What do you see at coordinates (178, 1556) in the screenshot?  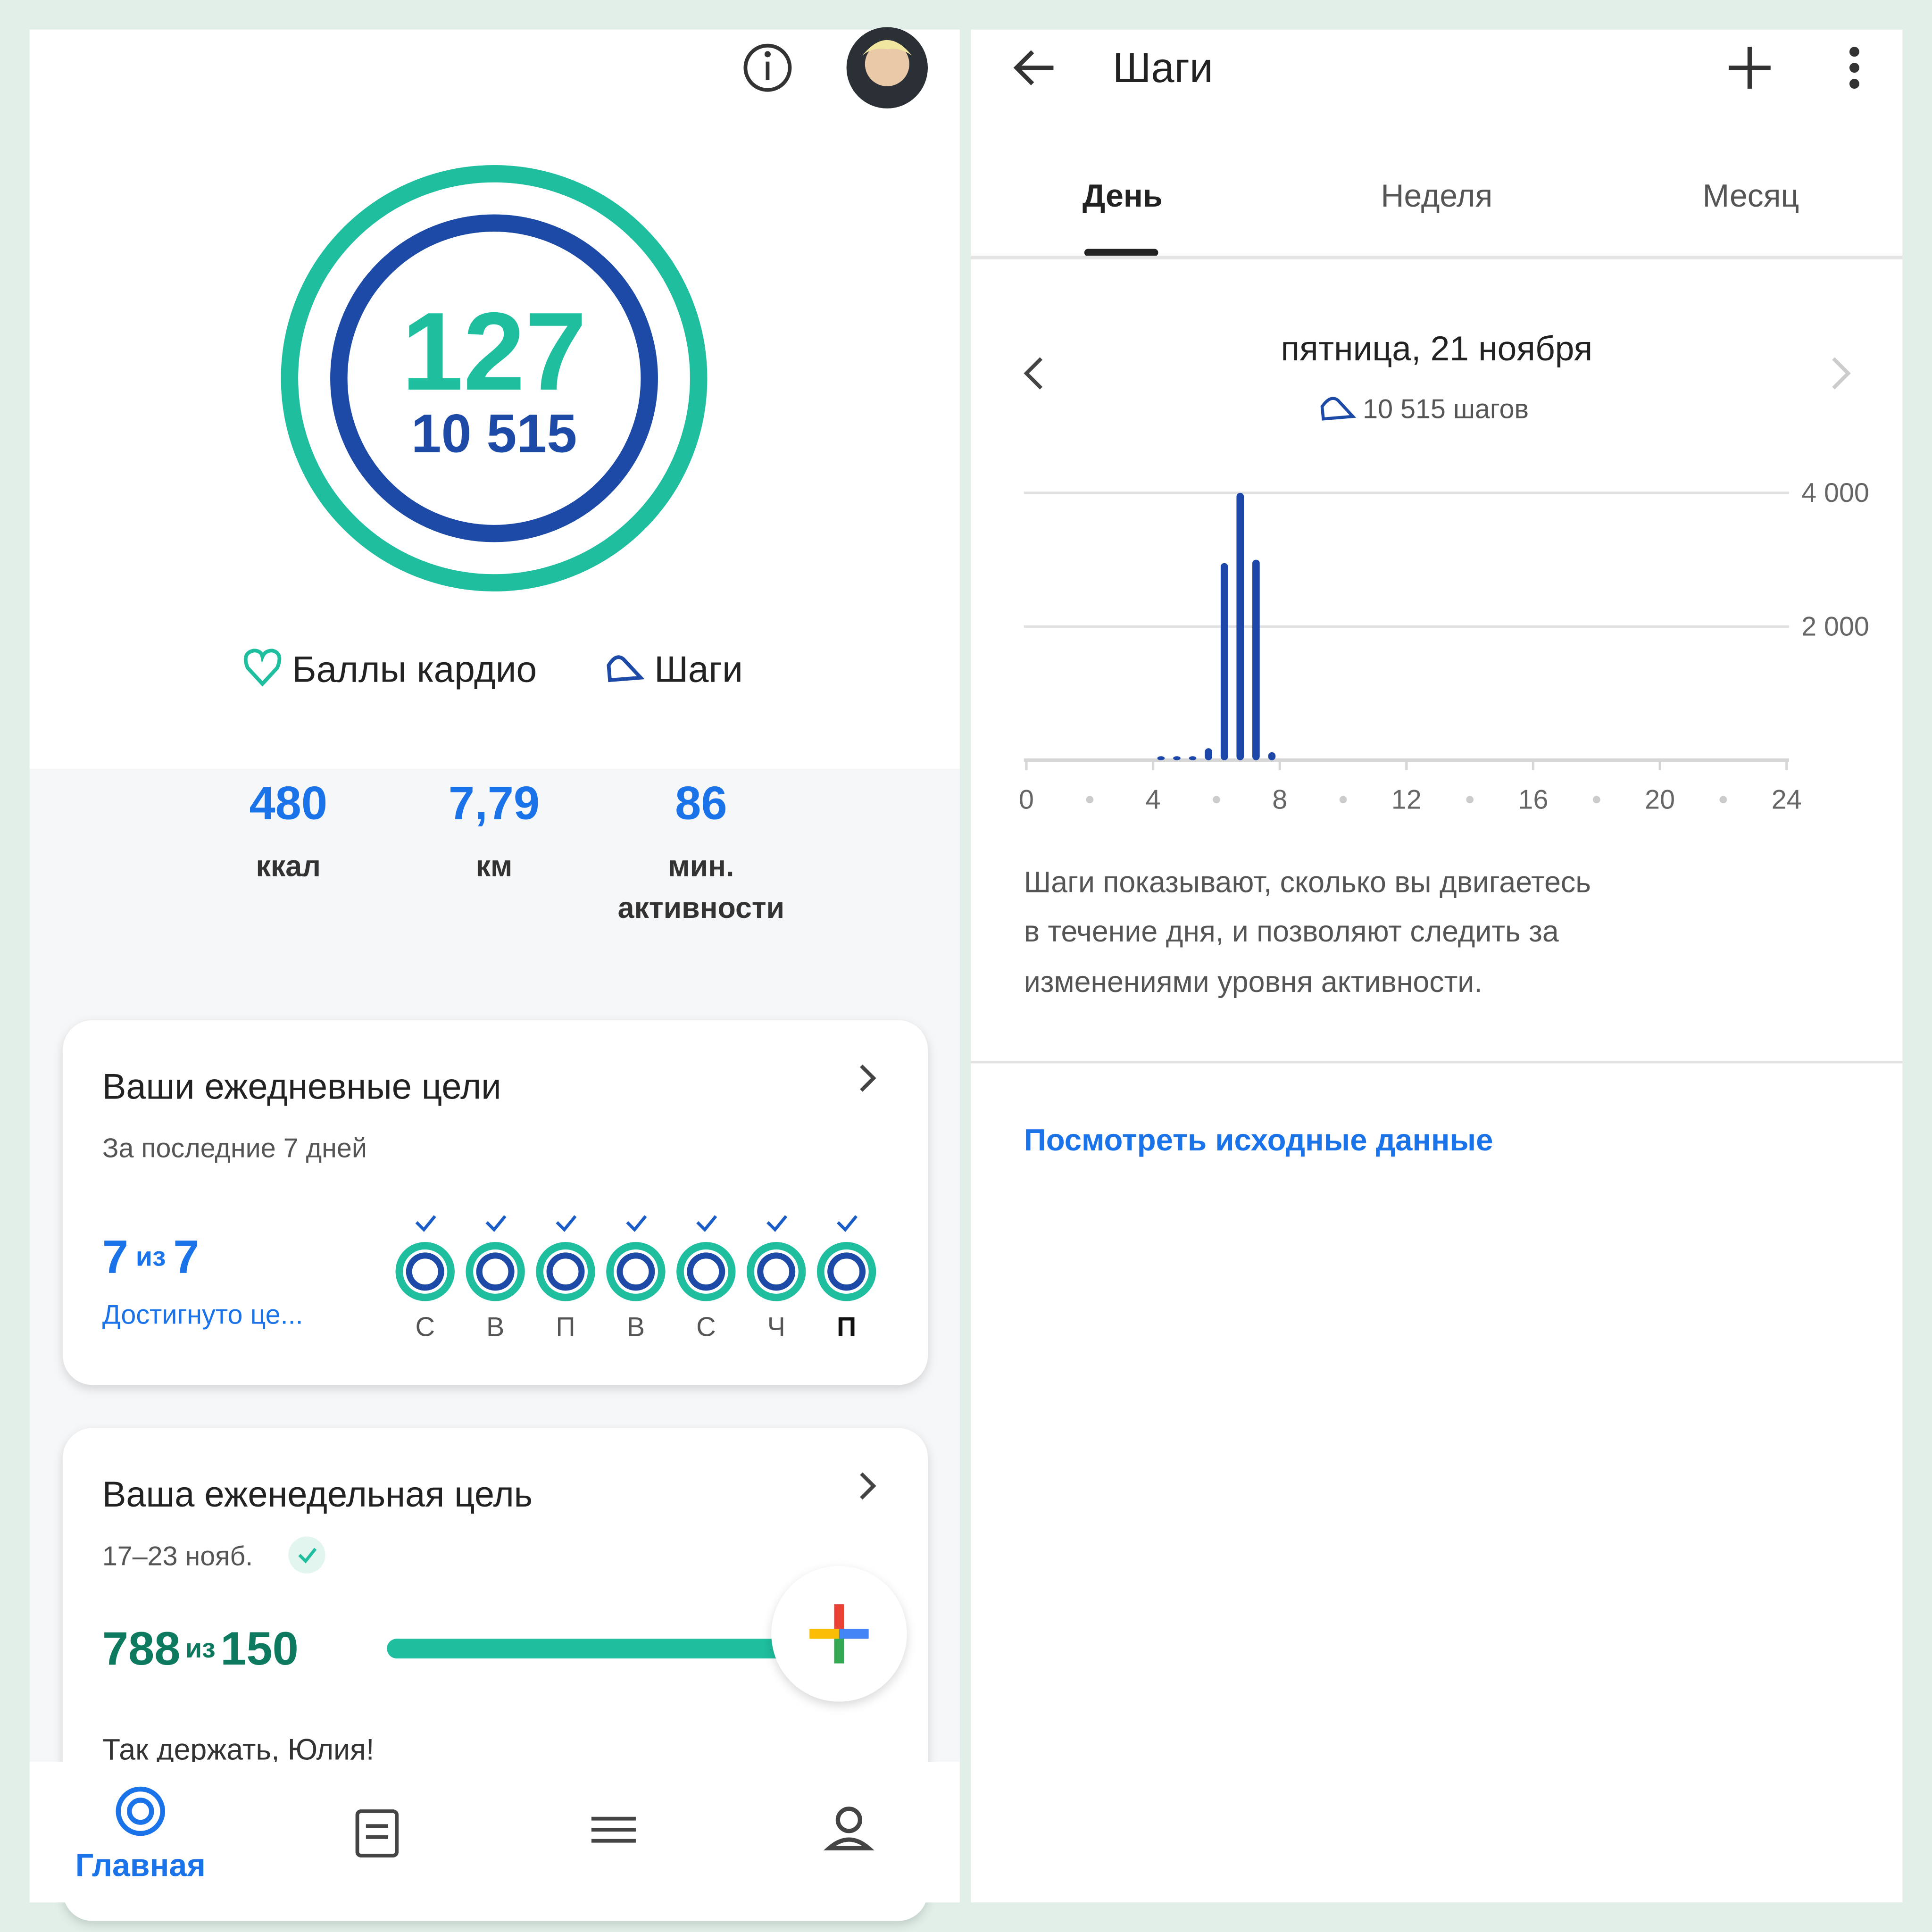 I see `week-dates: 17–23 нояб.` at bounding box center [178, 1556].